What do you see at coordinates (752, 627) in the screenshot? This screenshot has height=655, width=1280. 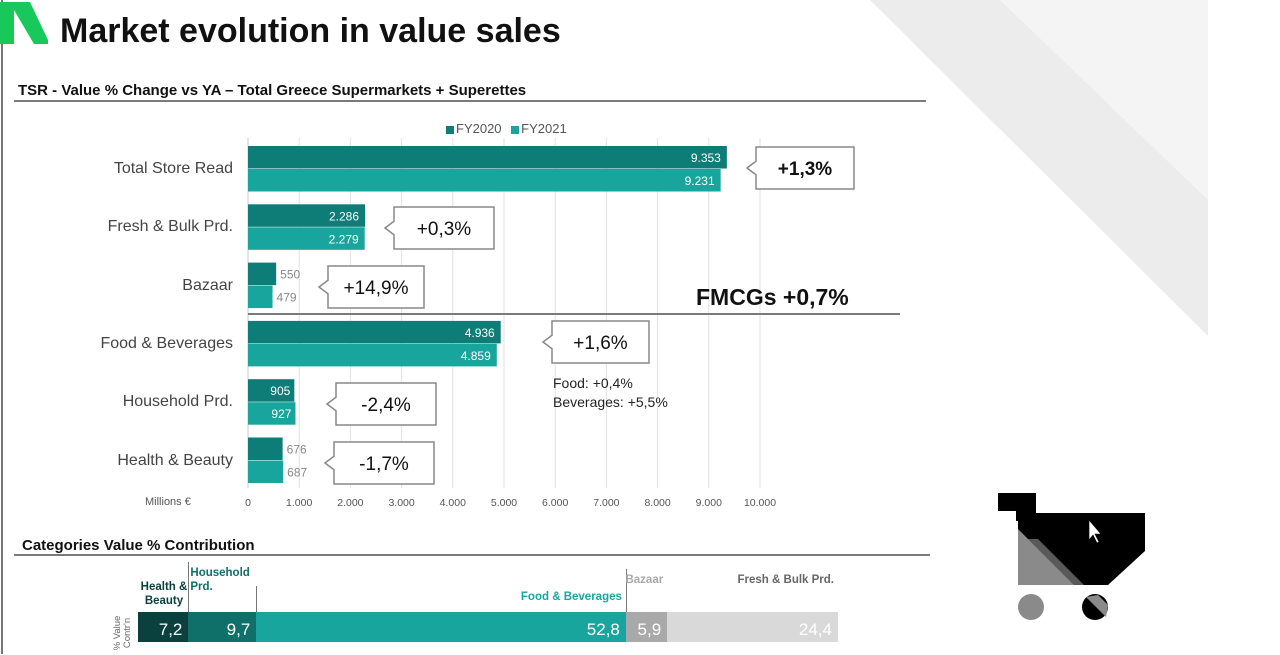 I see `contribution-segment: 24,4` at bounding box center [752, 627].